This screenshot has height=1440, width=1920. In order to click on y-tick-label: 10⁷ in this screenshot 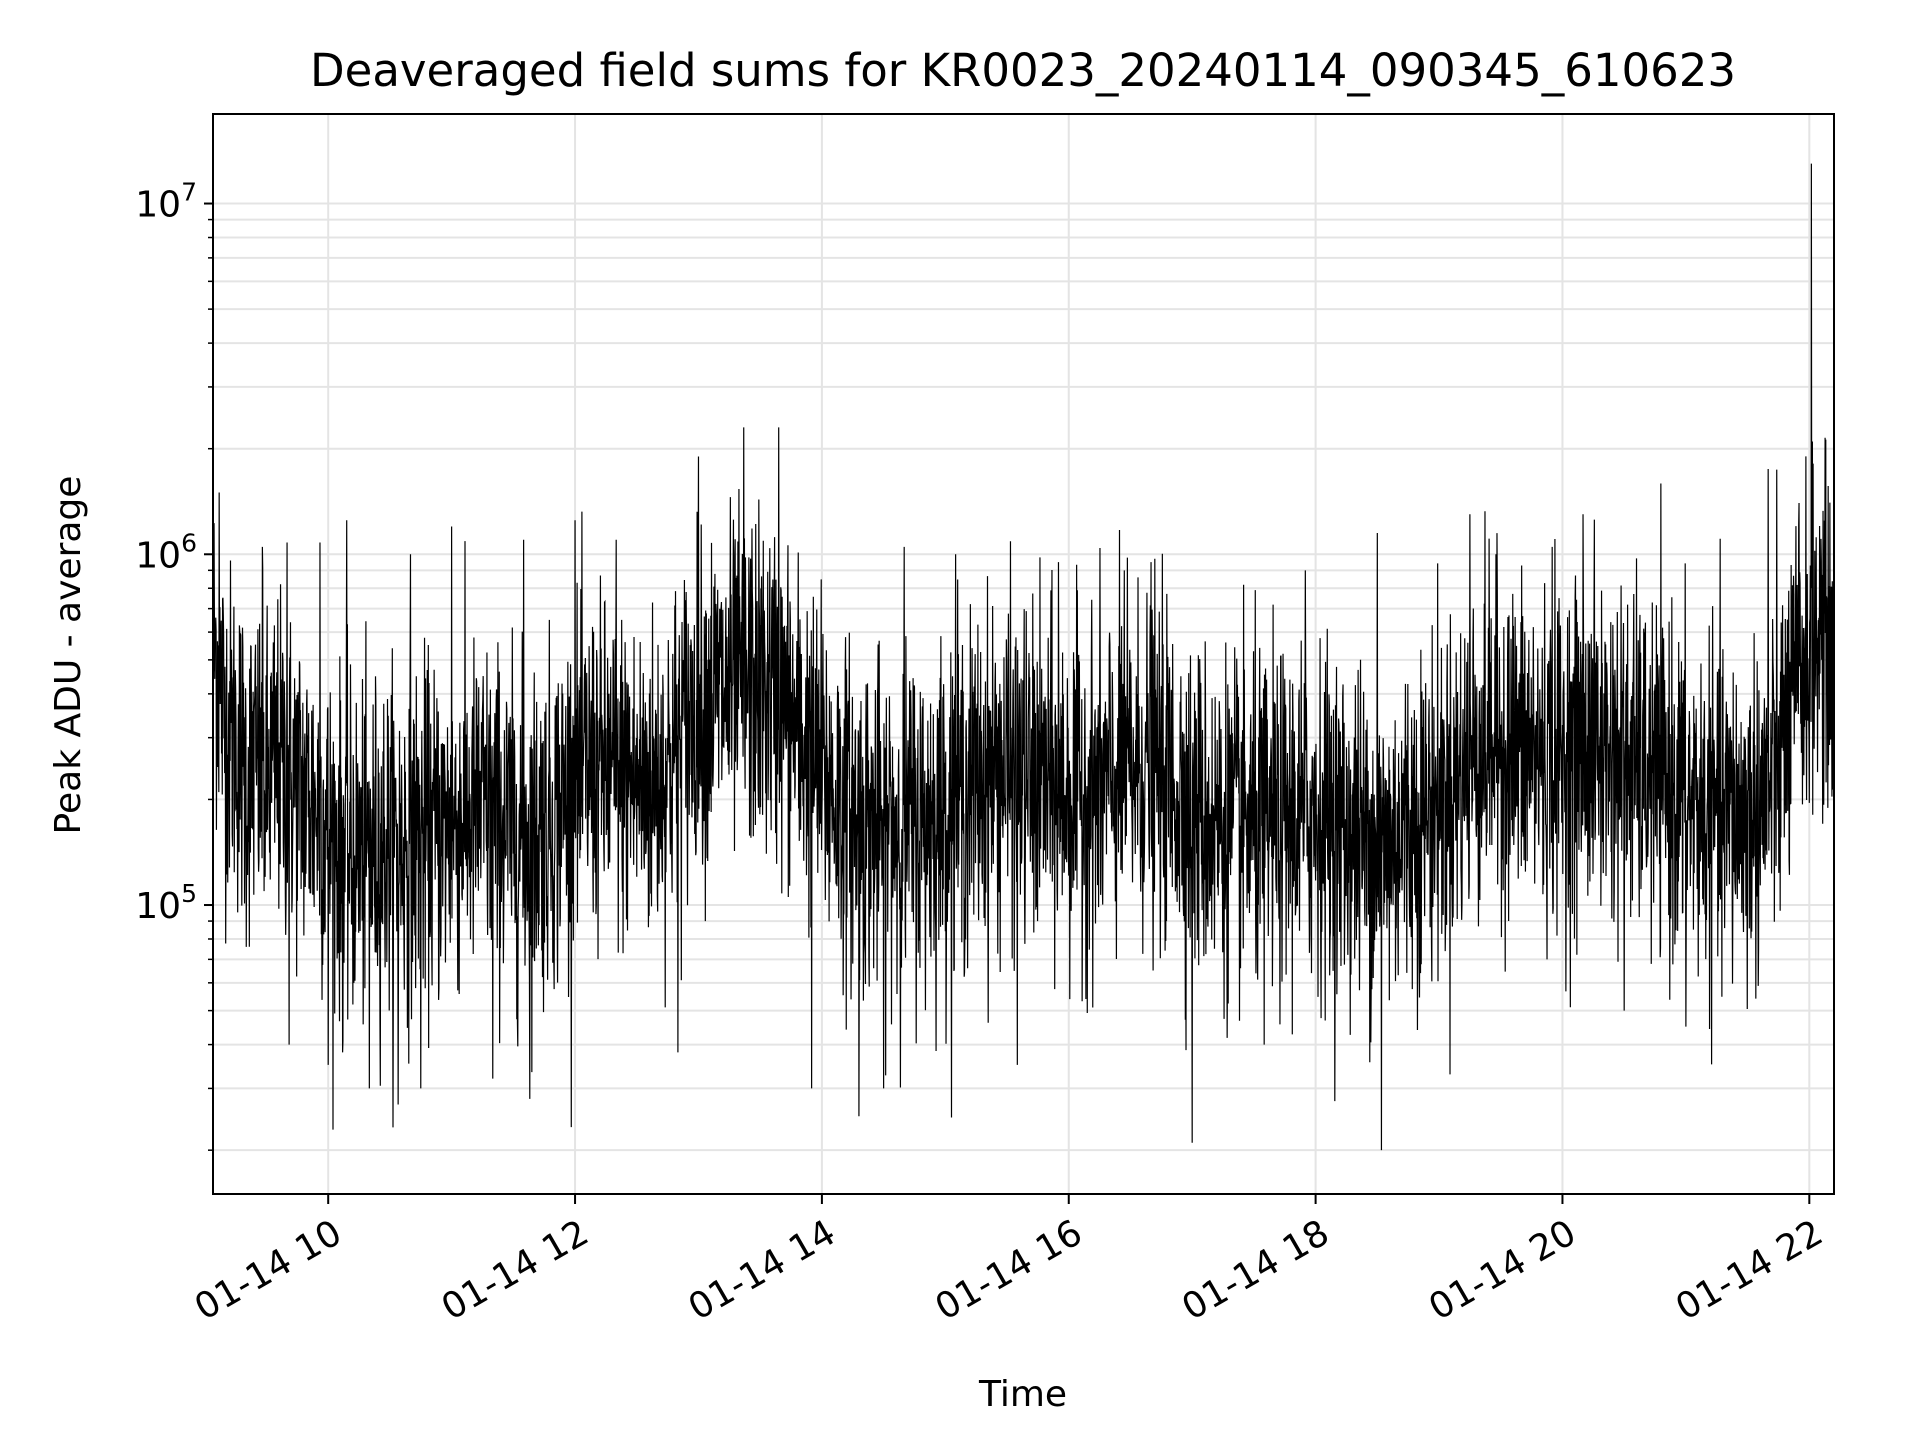, I will do `click(166, 202)`.